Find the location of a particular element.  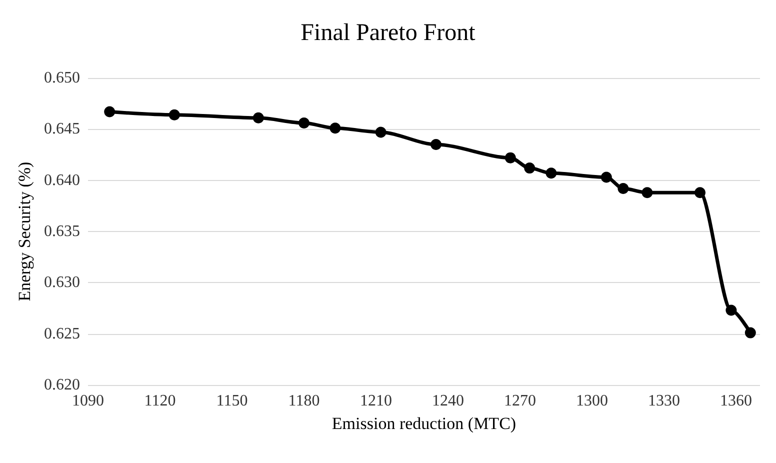

x-tick-label: 1270 is located at coordinates (520, 401).